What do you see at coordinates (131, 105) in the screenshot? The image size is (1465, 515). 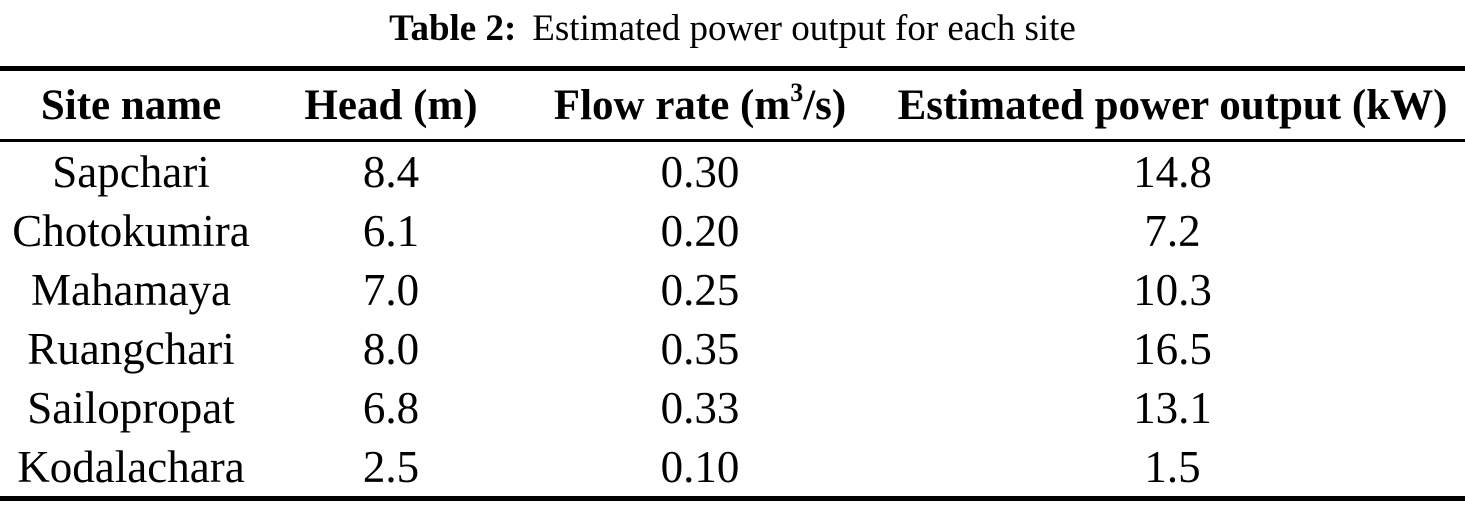 I see `col-header-site-name: Site name` at bounding box center [131, 105].